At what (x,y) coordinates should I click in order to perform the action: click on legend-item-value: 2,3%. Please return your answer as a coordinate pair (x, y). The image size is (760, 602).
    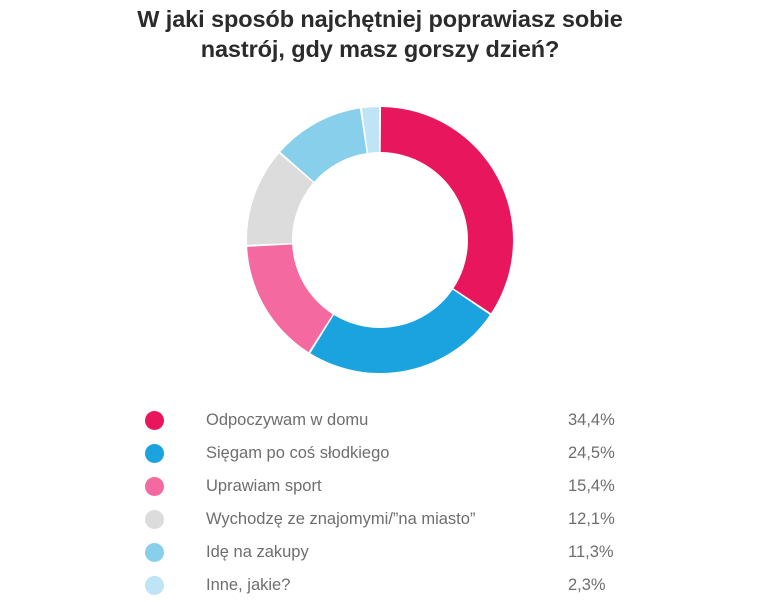
    Looking at the image, I should click on (587, 585).